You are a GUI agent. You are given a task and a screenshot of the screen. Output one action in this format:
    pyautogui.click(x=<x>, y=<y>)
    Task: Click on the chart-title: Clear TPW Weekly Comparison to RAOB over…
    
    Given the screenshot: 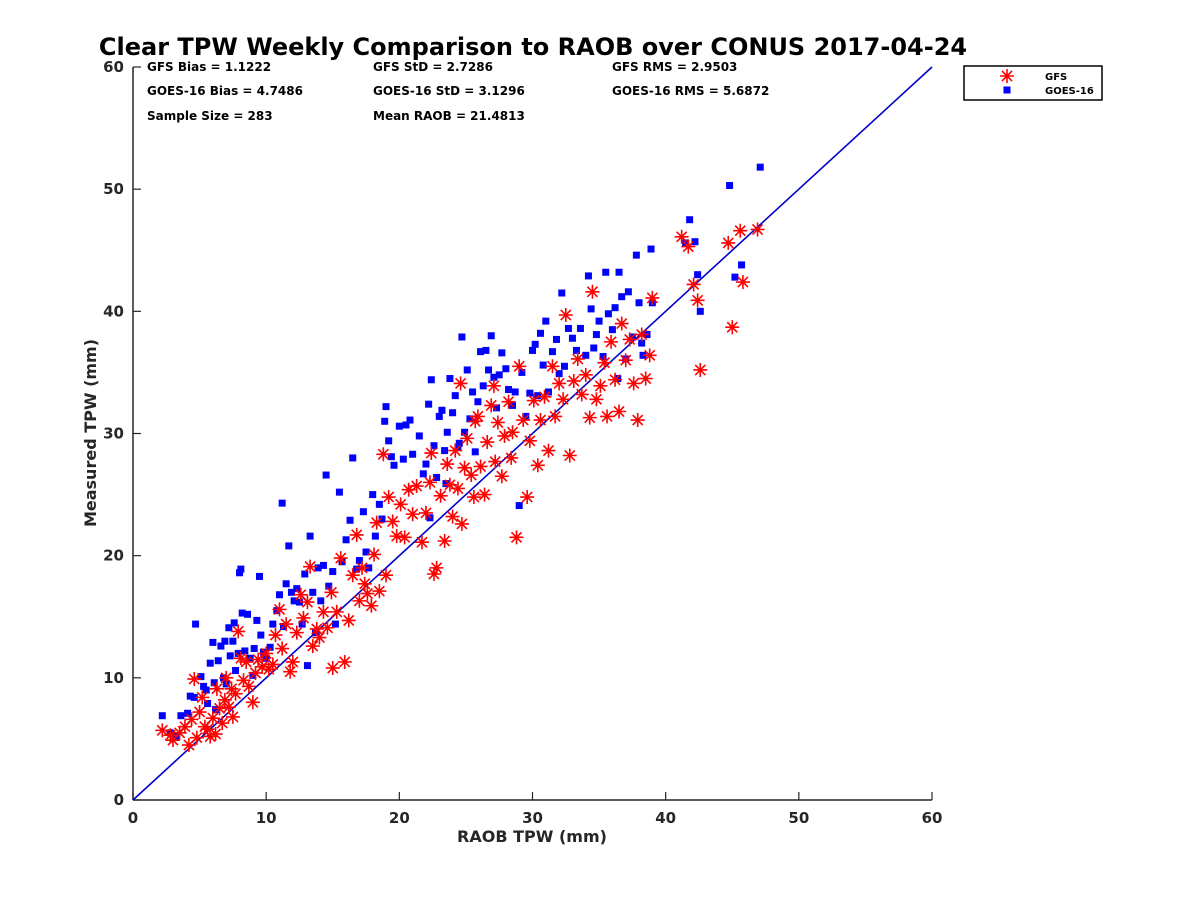 What is the action you would take?
    pyautogui.click(x=533, y=47)
    